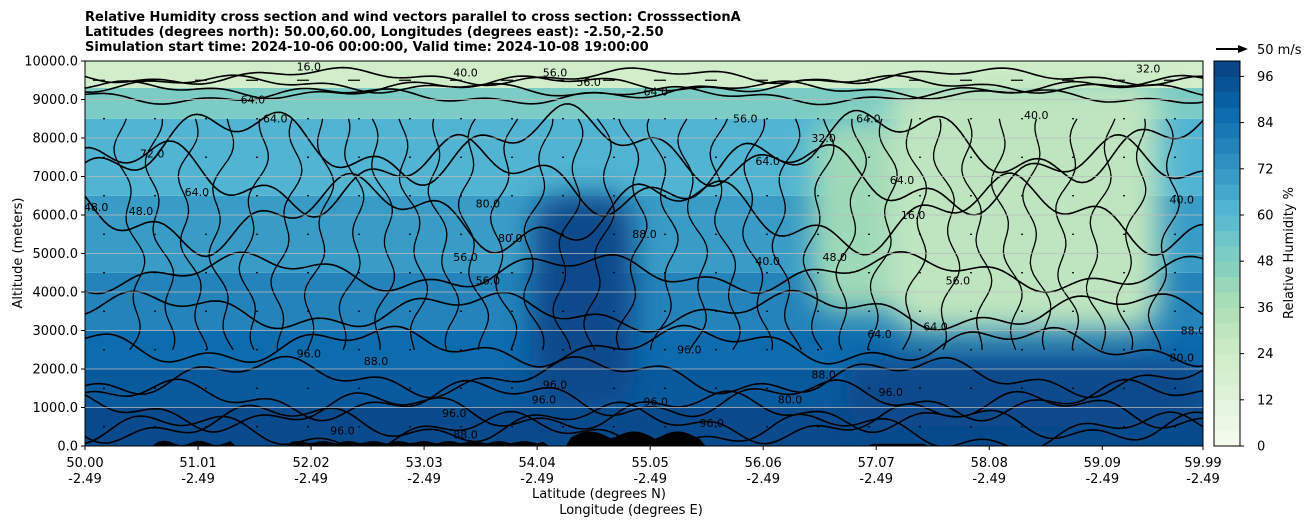 This screenshot has width=1304, height=526. Describe the element at coordinates (56, 139) in the screenshot. I see `y-tick-label: 8000.0` at that location.